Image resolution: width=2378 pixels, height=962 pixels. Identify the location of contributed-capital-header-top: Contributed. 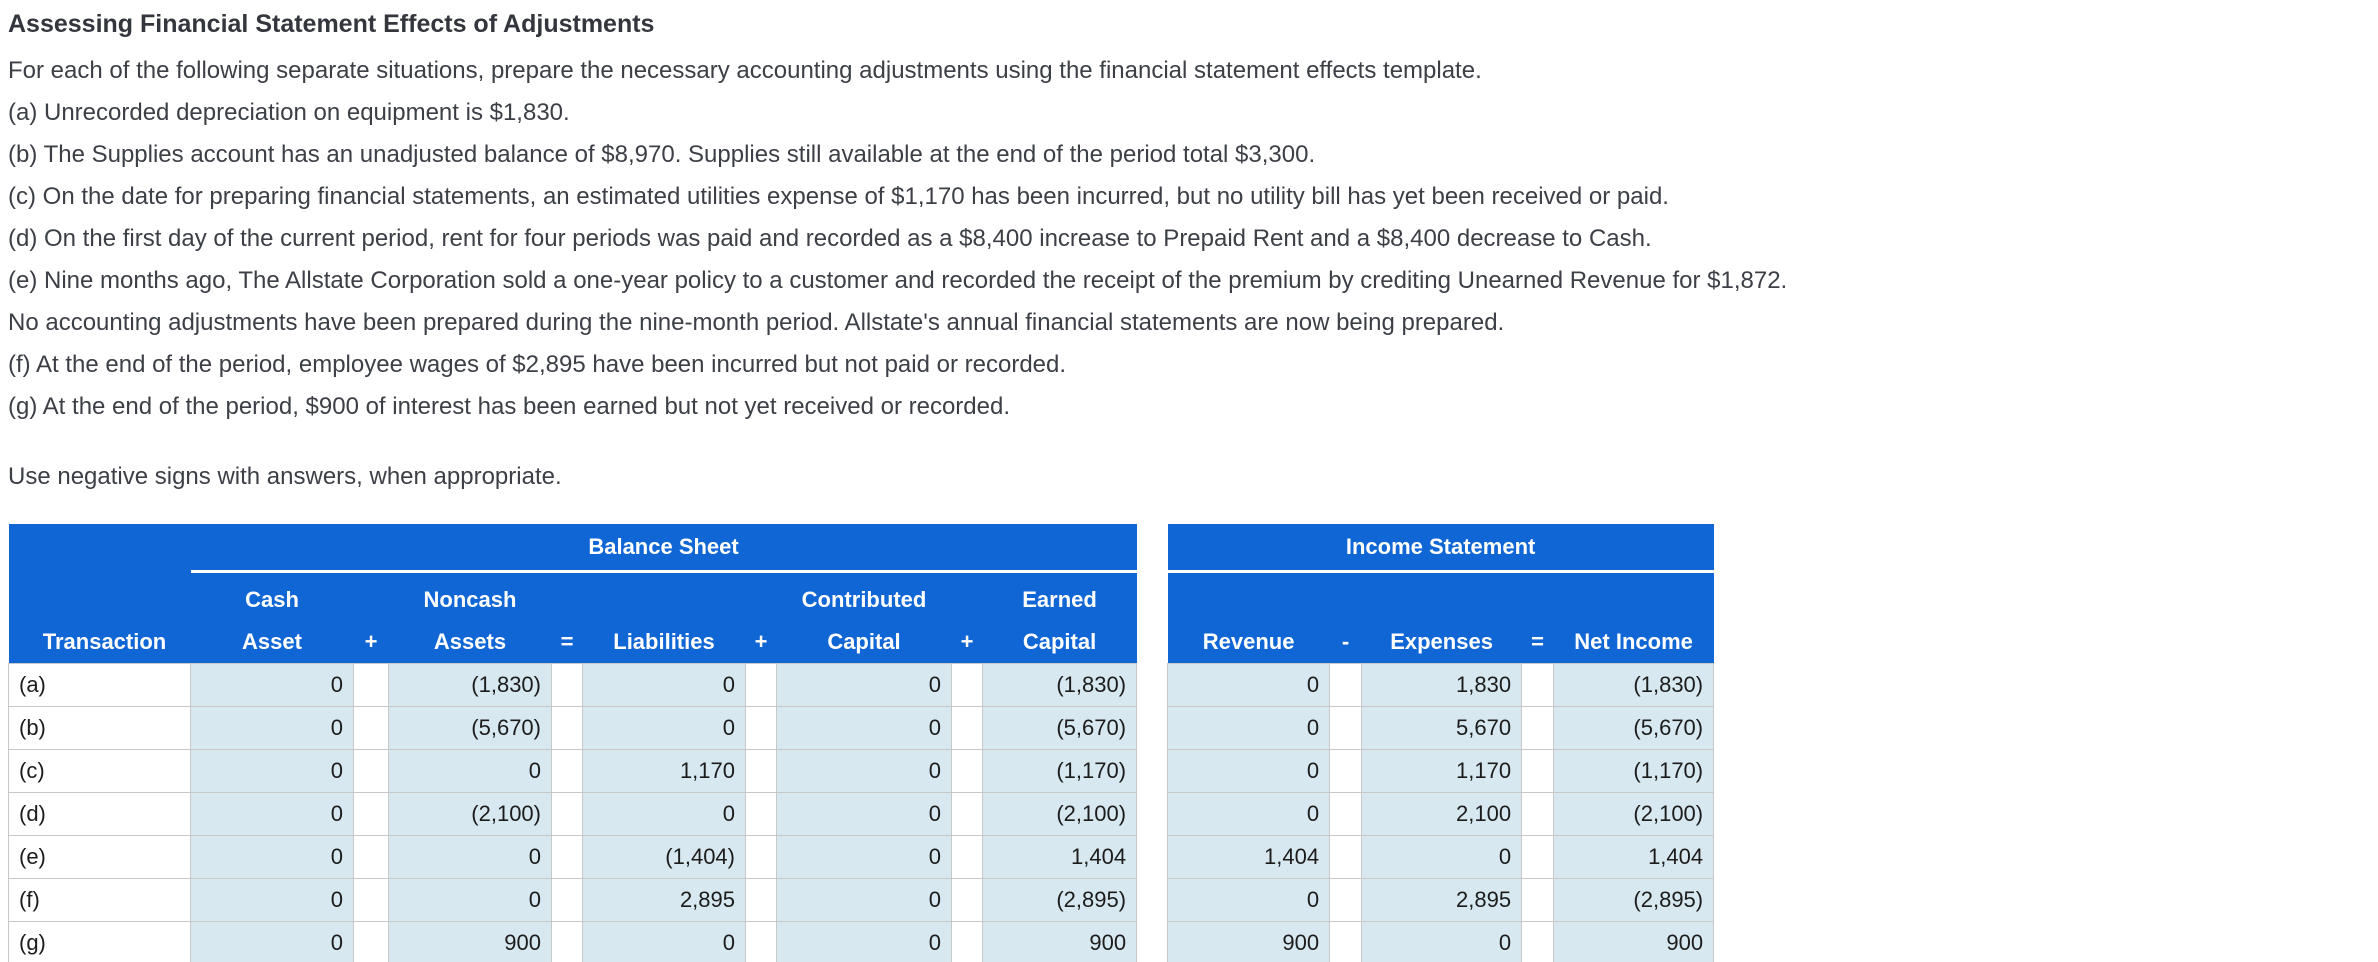
(864, 592).